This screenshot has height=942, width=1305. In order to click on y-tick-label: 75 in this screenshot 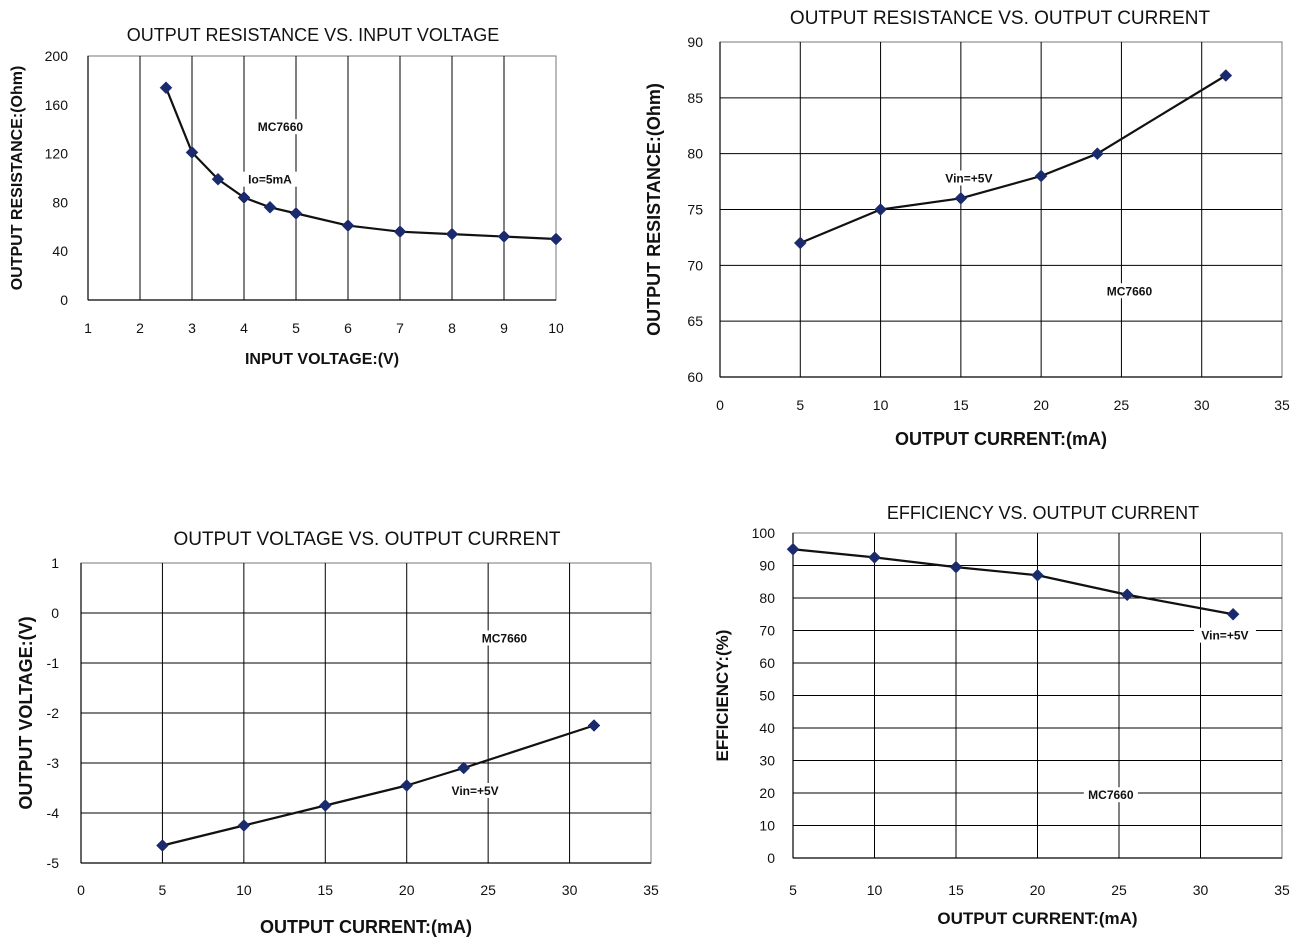, I will do `click(695, 210)`.